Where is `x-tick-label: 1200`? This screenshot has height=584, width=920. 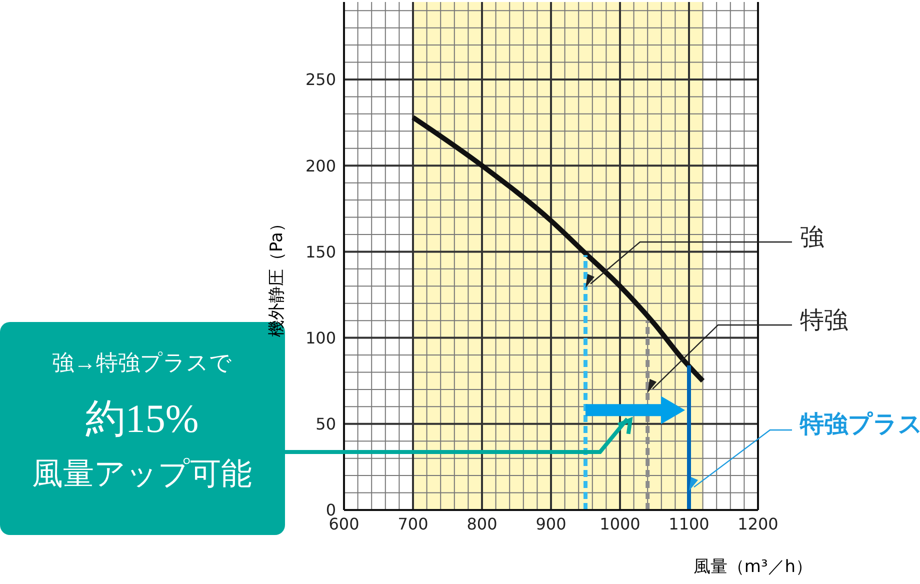 x-tick-label: 1200 is located at coordinates (758, 524).